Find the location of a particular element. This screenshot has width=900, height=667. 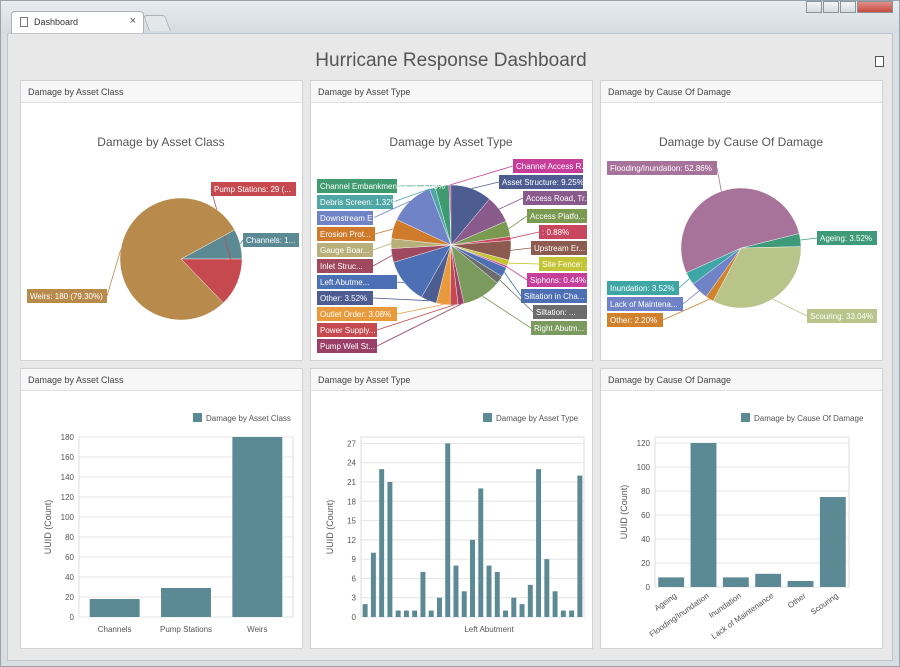

export-icon is located at coordinates (879, 61).